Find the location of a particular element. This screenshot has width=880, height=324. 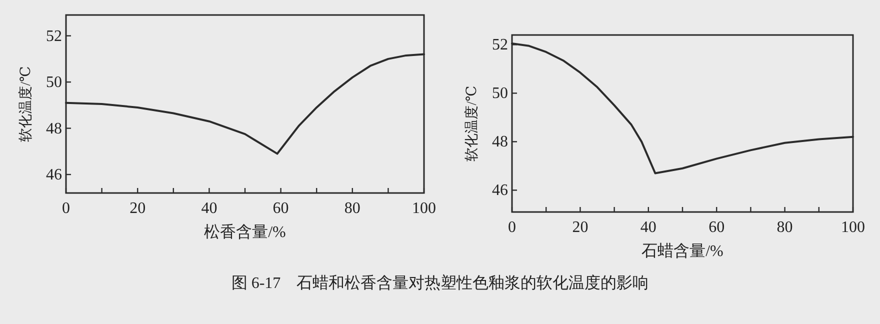

x-axis-title: 石蜡含量/% is located at coordinates (683, 251).